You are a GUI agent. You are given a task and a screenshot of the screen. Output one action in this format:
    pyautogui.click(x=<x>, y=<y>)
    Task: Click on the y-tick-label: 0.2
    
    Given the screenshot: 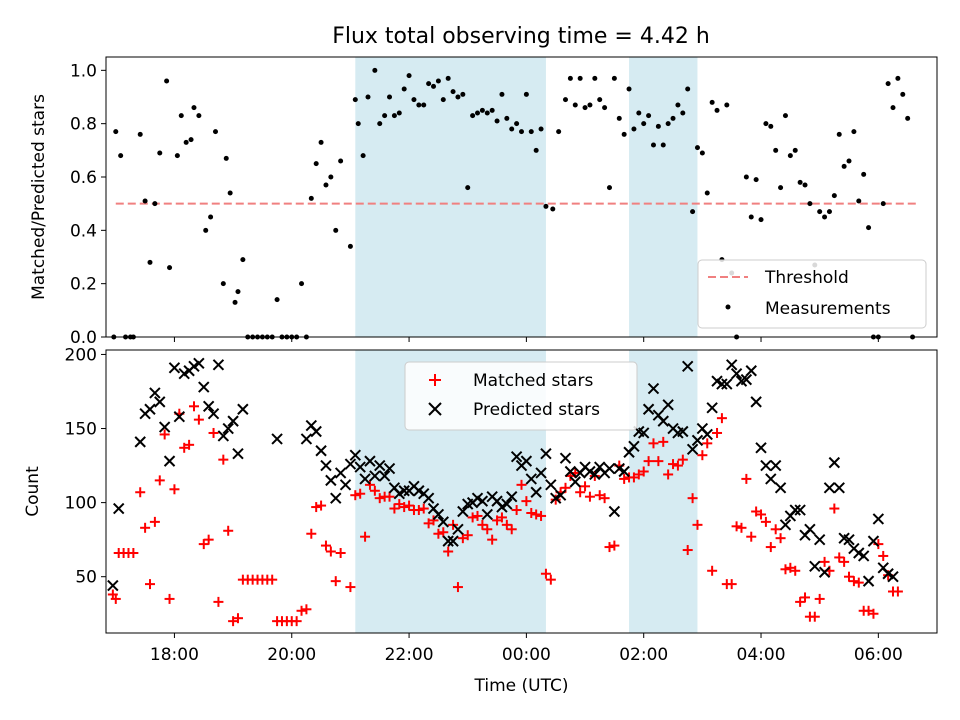 What is the action you would take?
    pyautogui.click(x=83, y=285)
    